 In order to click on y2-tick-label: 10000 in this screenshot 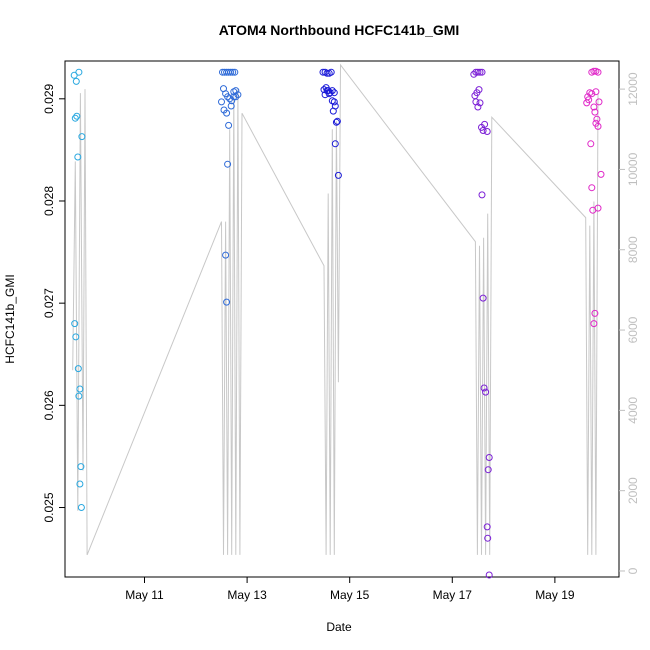, I will do `click(633, 169)`.